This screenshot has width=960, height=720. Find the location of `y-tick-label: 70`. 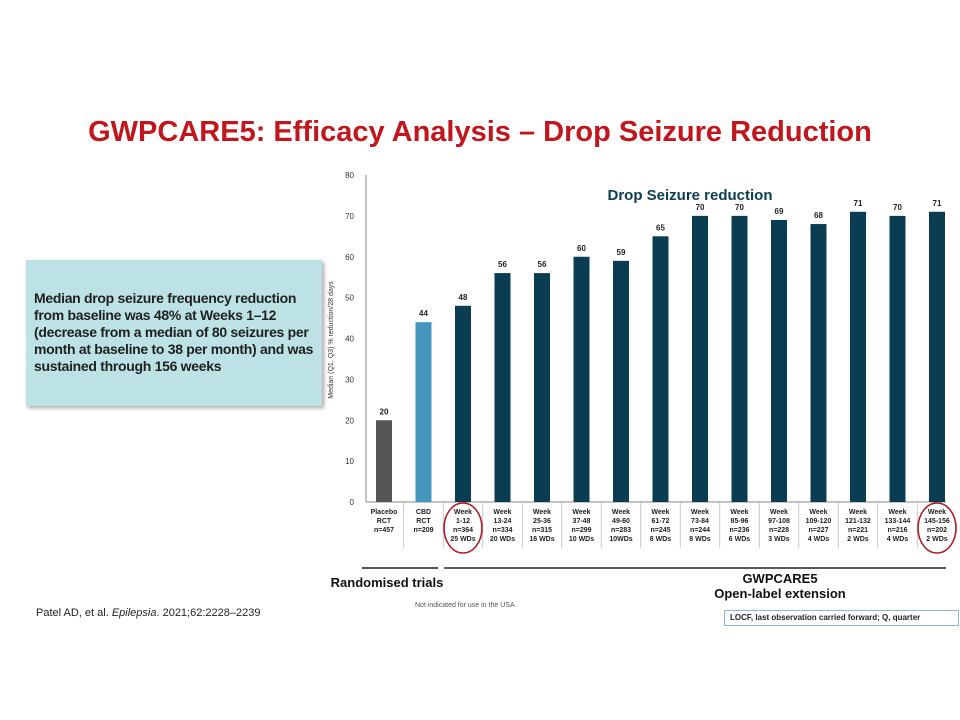

y-tick-label: 70 is located at coordinates (349, 216).